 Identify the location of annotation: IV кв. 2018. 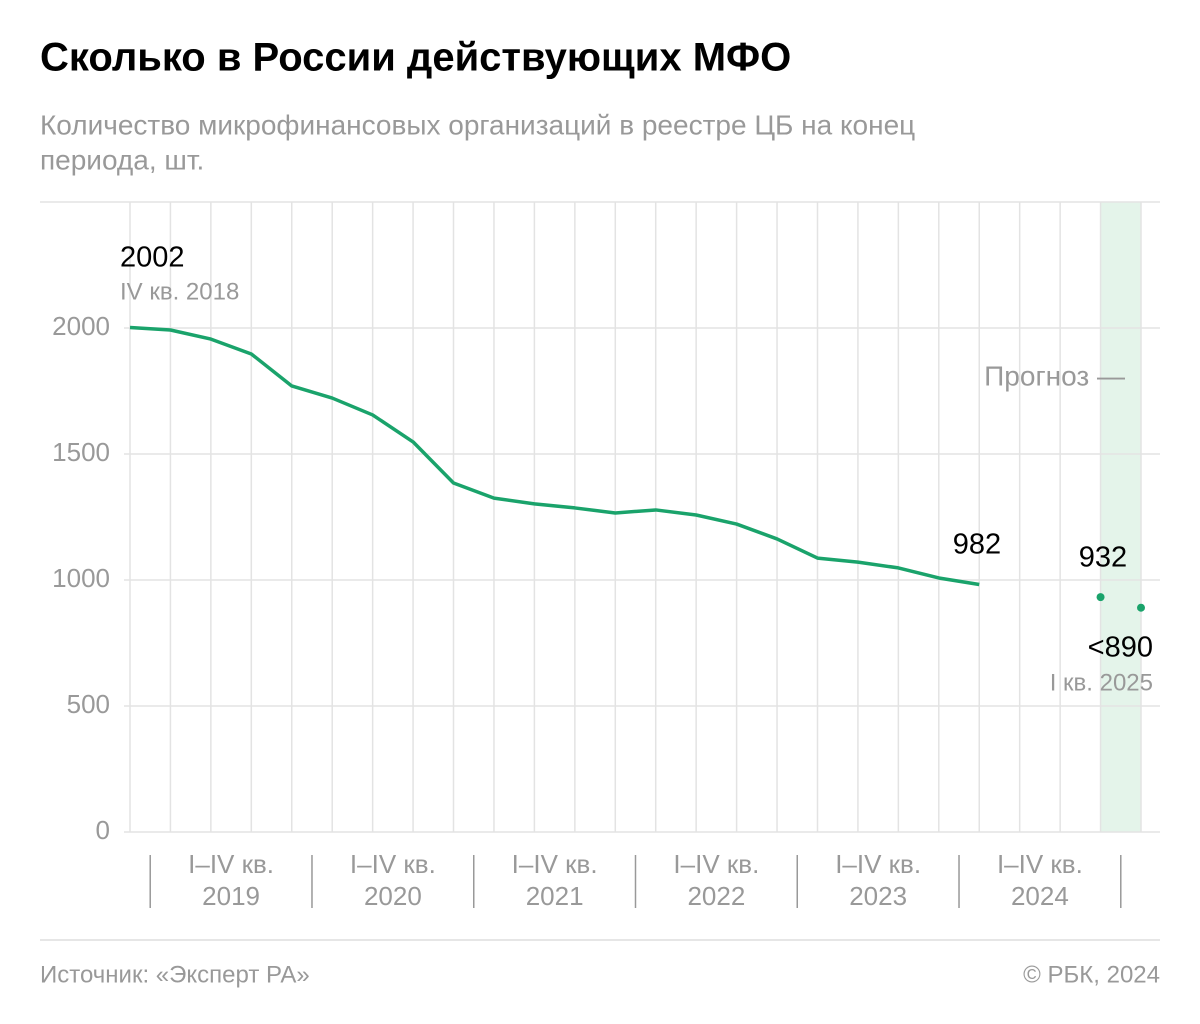
(179, 291).